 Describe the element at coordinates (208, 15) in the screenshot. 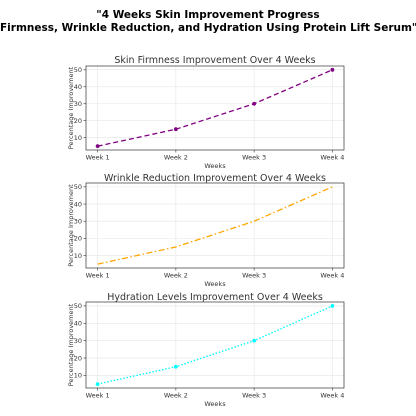

I see `figure-title-line-1: "4 Weeks Skin Improvement Progress` at that location.